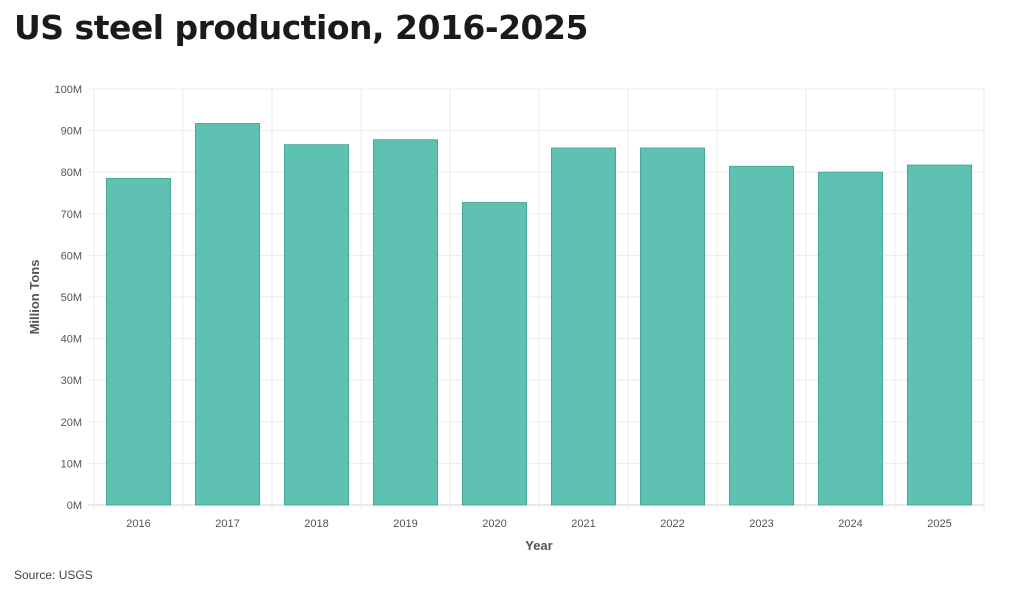  I want to click on x-tick-label: 2018, so click(316, 524).